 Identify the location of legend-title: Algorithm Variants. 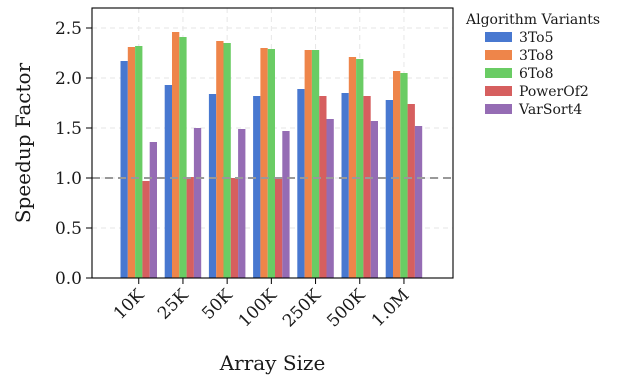
(532, 20).